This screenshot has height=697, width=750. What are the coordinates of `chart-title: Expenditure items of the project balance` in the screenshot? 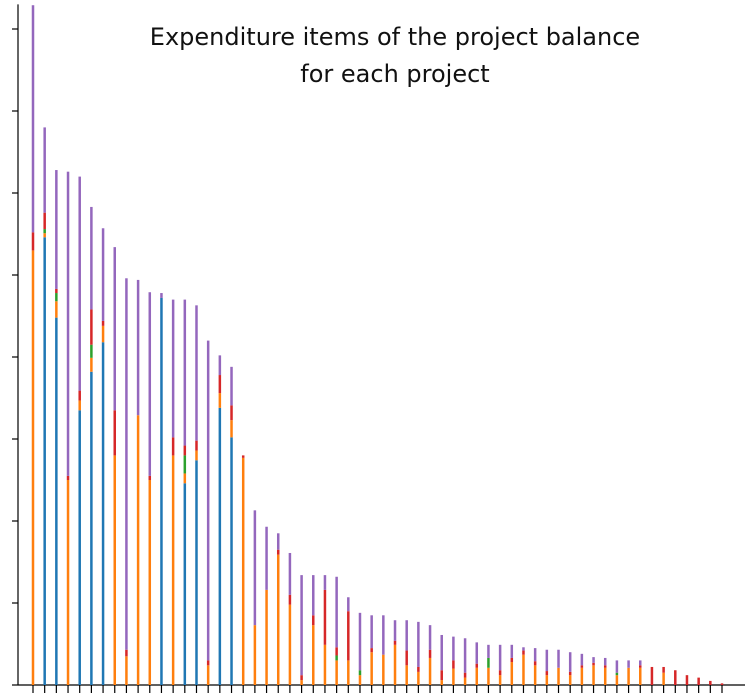 It's located at (395, 37).